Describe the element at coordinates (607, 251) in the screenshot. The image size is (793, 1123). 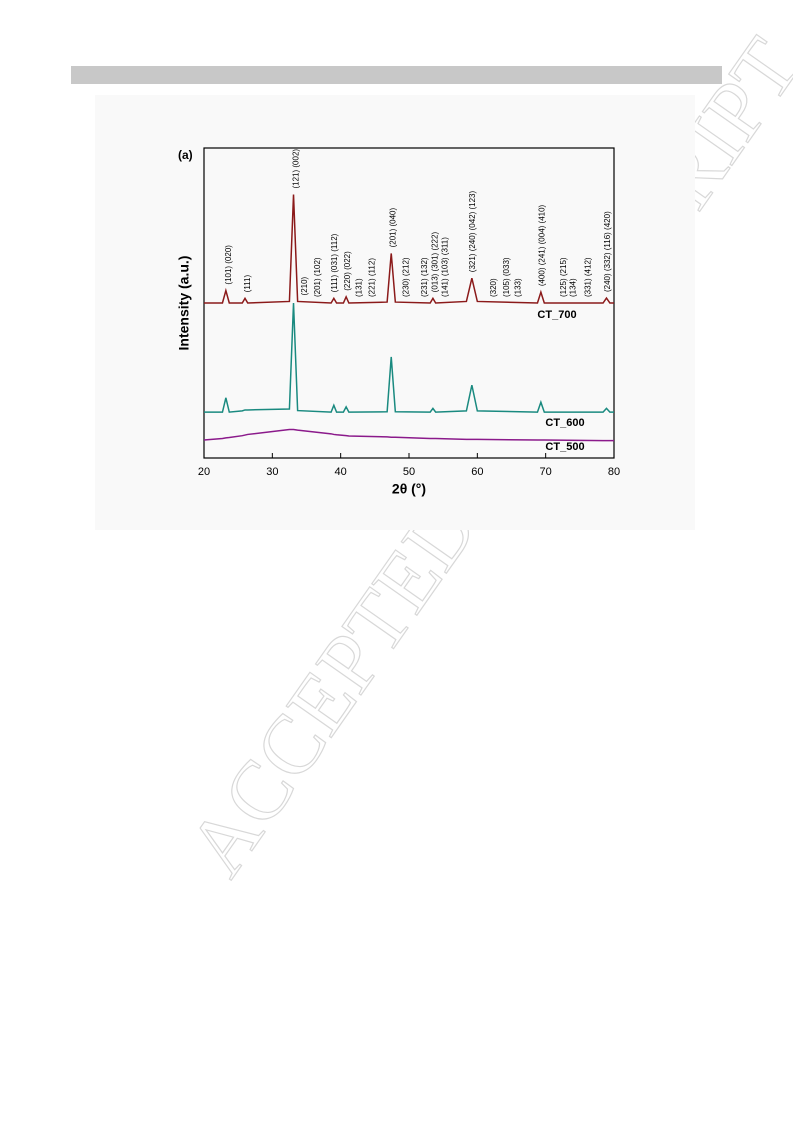
I see `peak-annotation: (240) (332) (116) (420)` at that location.